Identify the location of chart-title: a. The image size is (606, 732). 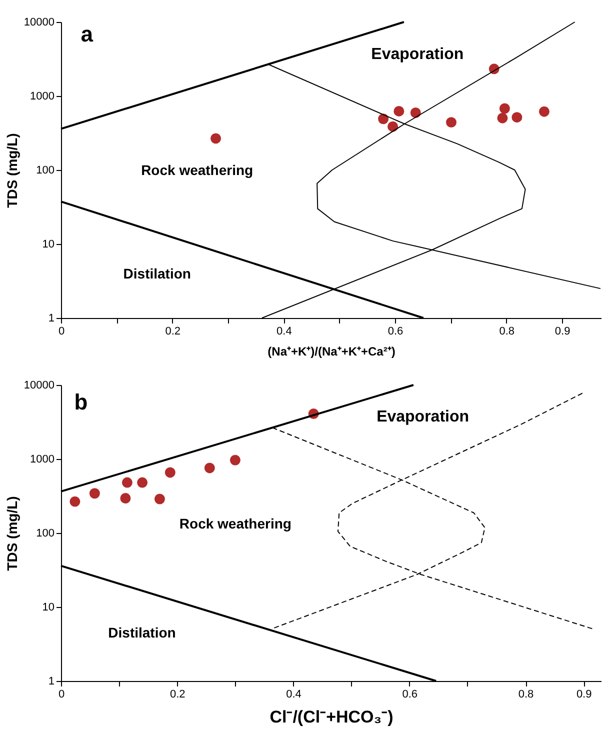
(87, 34).